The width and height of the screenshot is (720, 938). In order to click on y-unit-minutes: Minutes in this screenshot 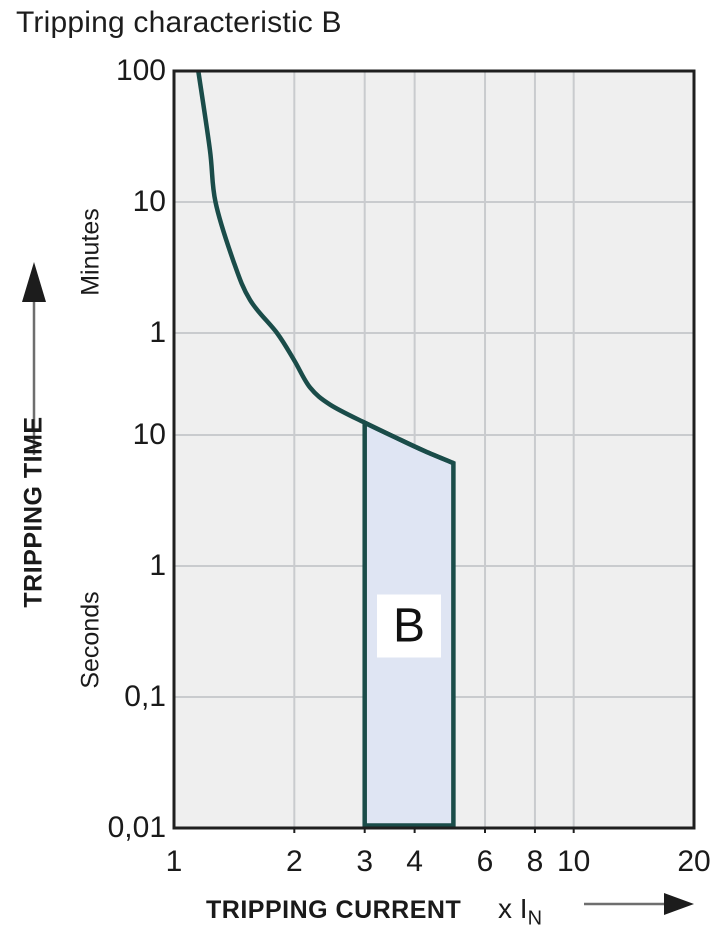, I will do `click(90, 252)`.